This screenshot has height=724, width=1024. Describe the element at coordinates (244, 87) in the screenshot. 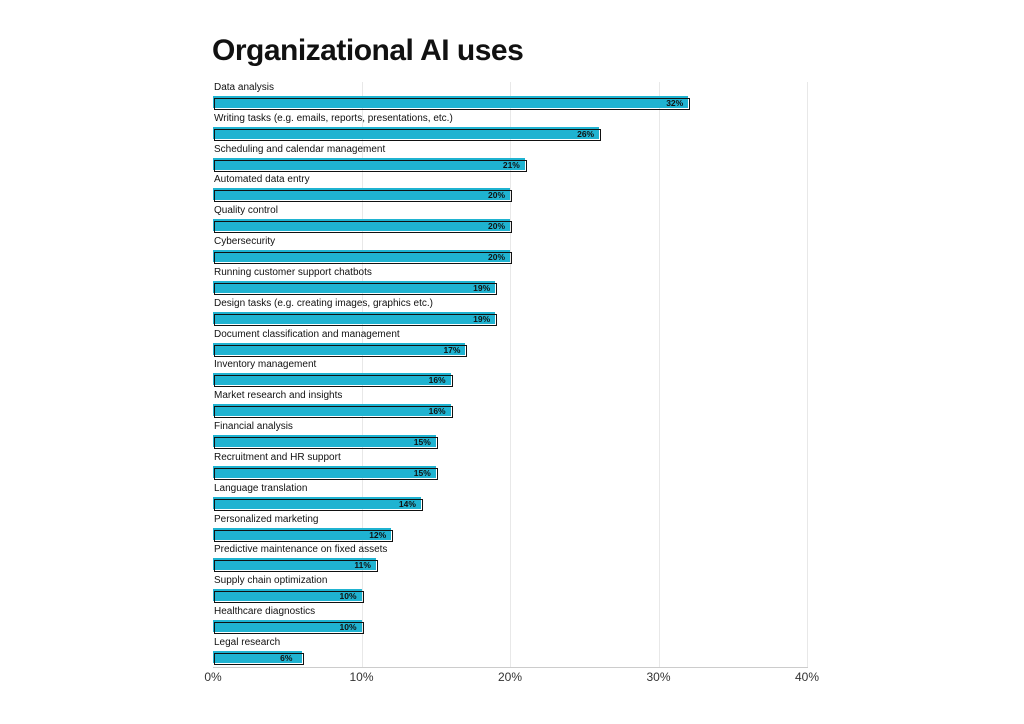

I see `category-label: Data analysis` at that location.